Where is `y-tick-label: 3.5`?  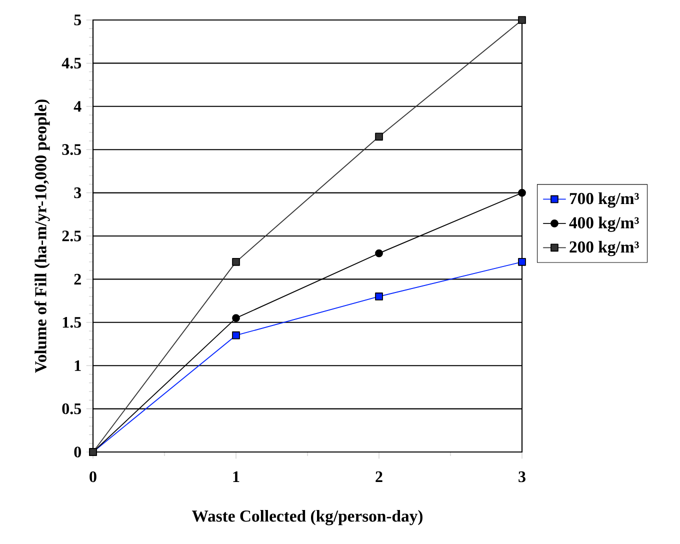 y-tick-label: 3.5 is located at coordinates (72, 150).